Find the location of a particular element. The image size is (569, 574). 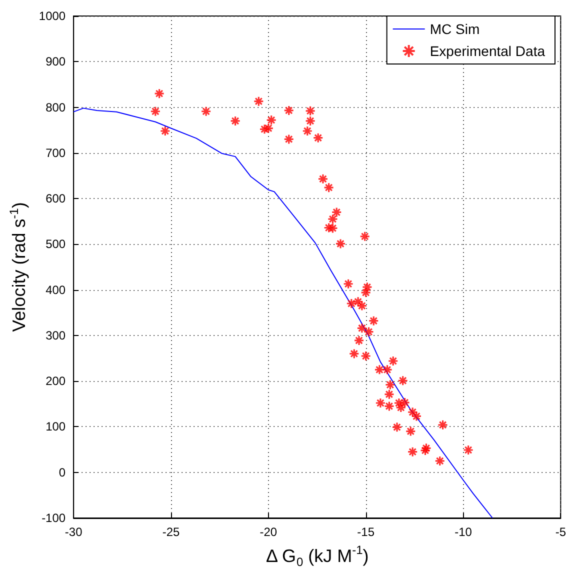

legend-label: MC Sim is located at coordinates (455, 29).